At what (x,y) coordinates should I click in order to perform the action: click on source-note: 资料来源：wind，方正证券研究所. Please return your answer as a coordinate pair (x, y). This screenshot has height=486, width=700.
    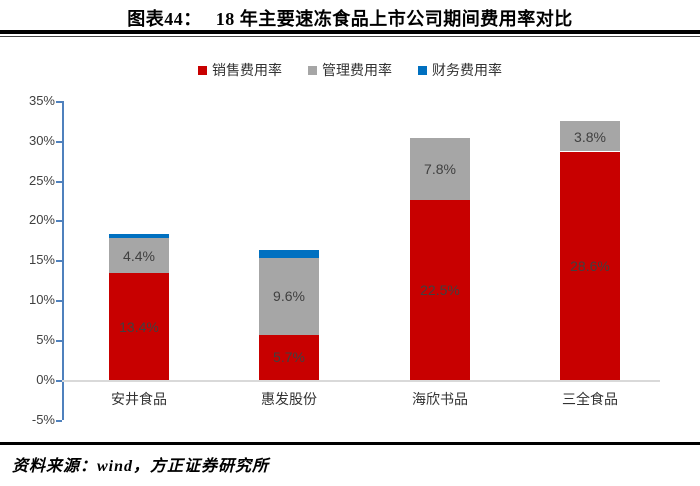
    Looking at the image, I should click on (141, 466).